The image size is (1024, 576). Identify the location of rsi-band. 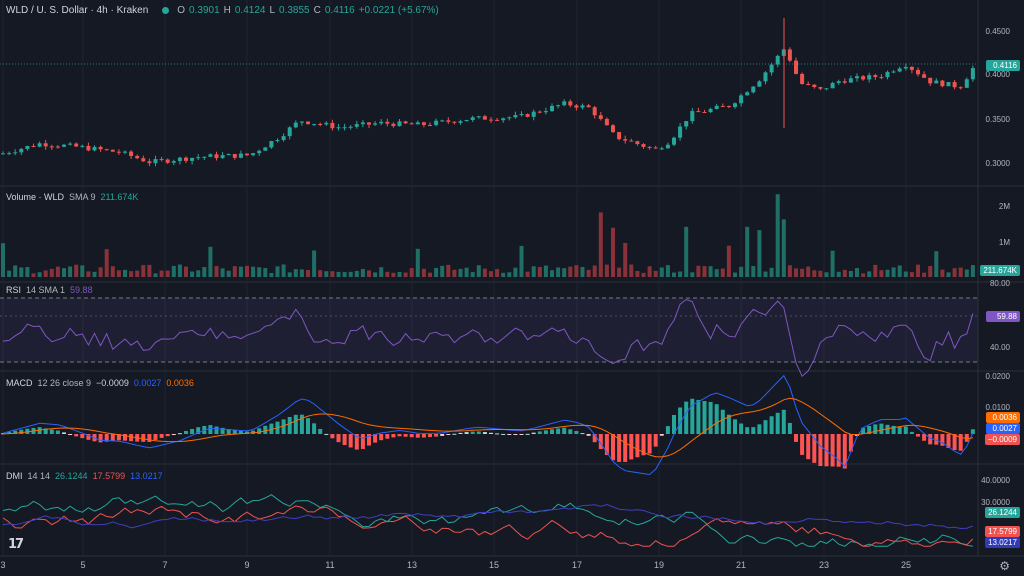
(489, 330).